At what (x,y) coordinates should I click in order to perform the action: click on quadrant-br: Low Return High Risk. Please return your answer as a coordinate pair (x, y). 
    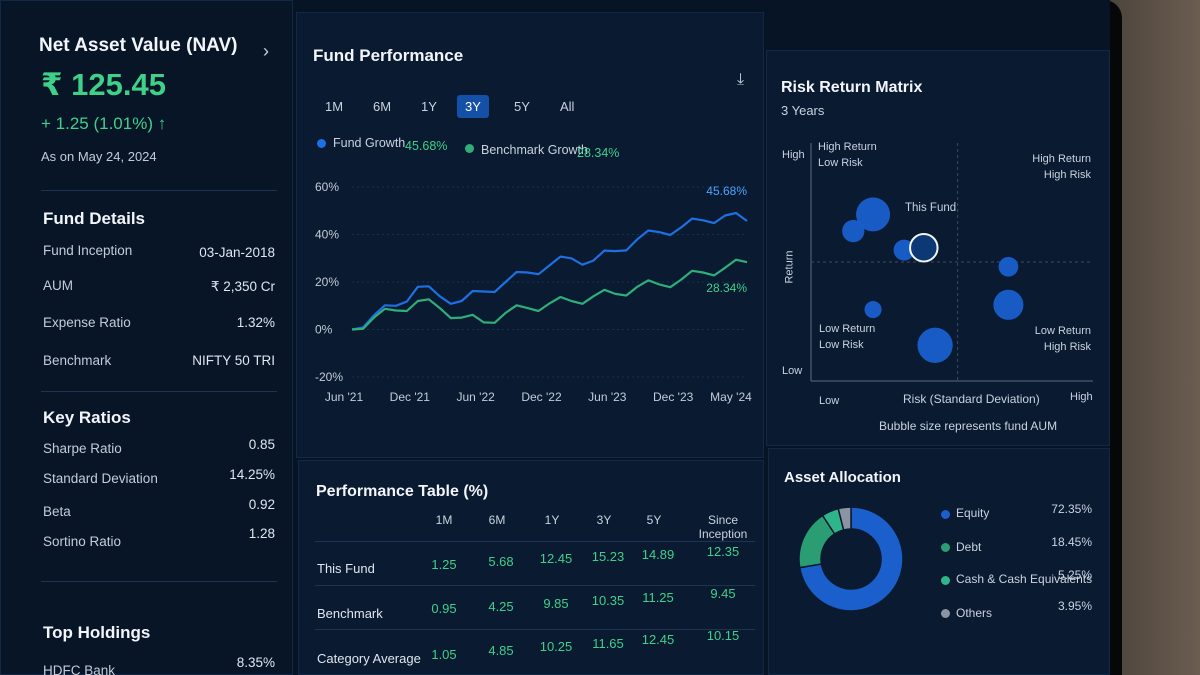
    Looking at the image, I should click on (1062, 339).